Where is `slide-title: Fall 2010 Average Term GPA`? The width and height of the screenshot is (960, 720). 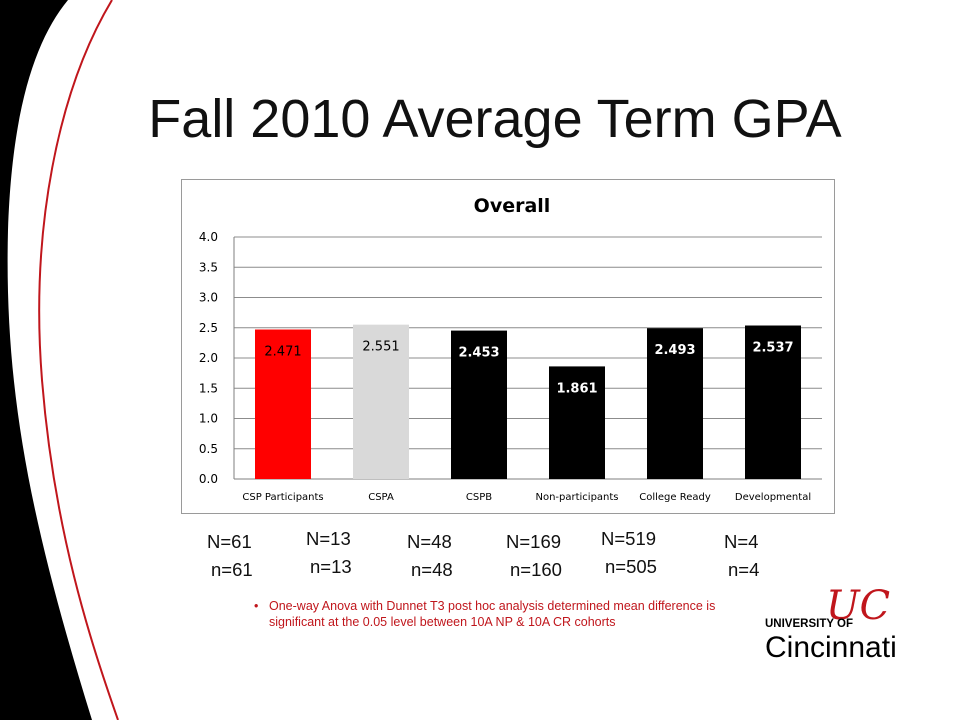 slide-title: Fall 2010 Average Term GPA is located at coordinates (495, 119).